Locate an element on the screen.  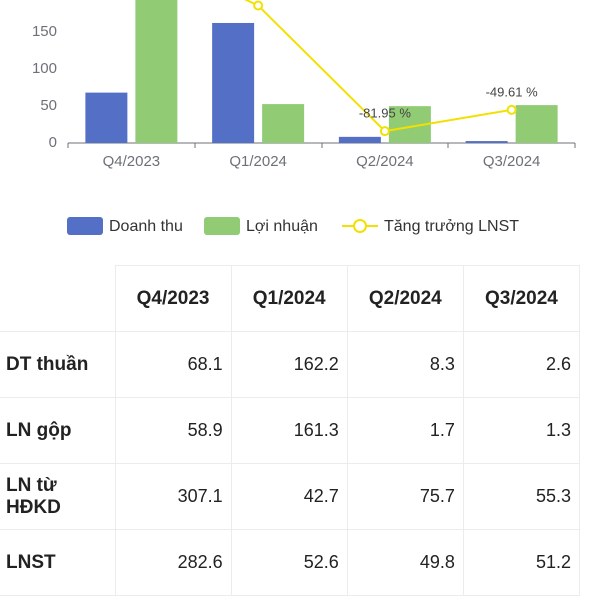
x-tick-label: Q4/2023 is located at coordinates (132, 161).